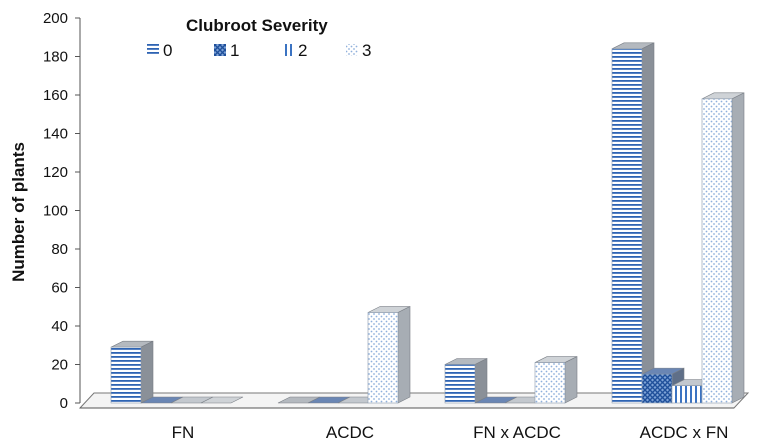  What do you see at coordinates (55, 57) in the screenshot?
I see `y-tick-label: 180` at bounding box center [55, 57].